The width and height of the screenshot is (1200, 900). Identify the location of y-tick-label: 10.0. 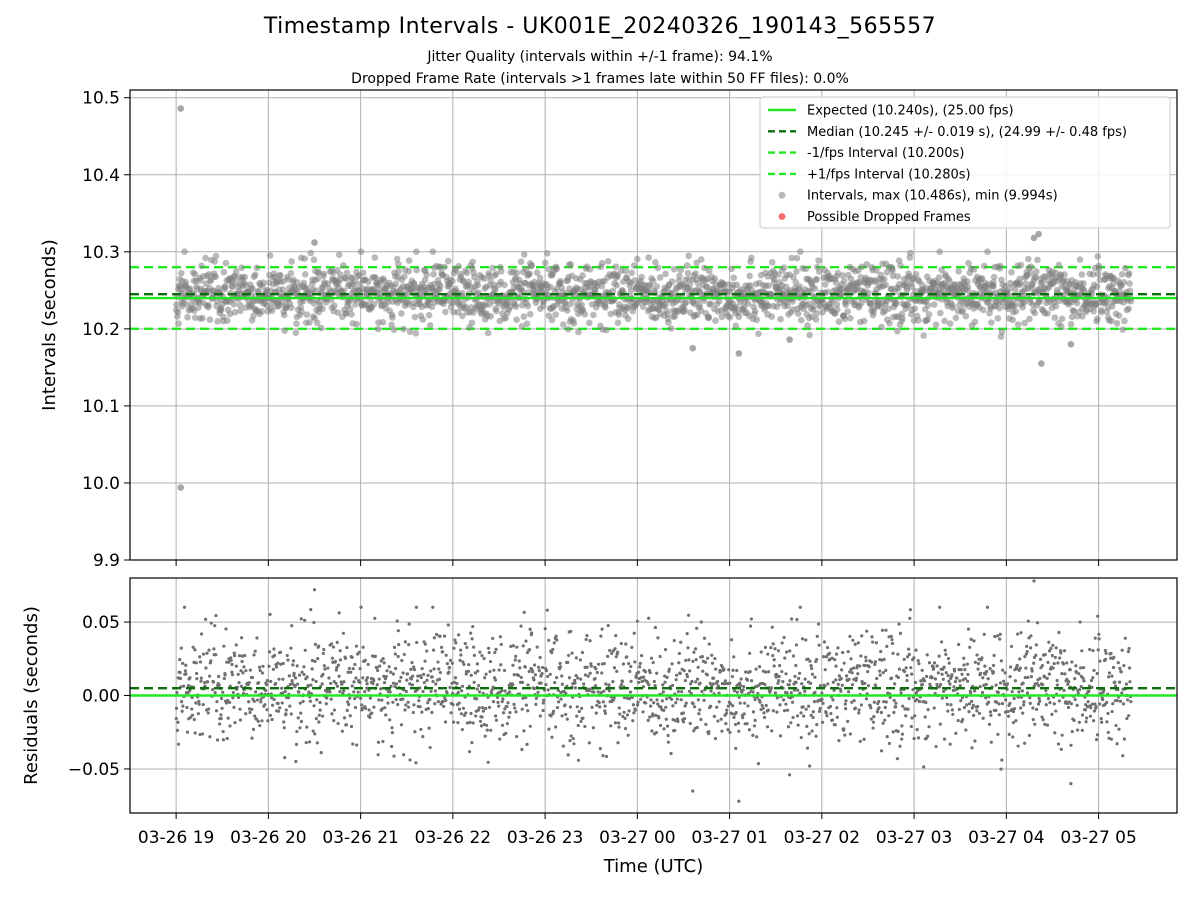
(101, 484).